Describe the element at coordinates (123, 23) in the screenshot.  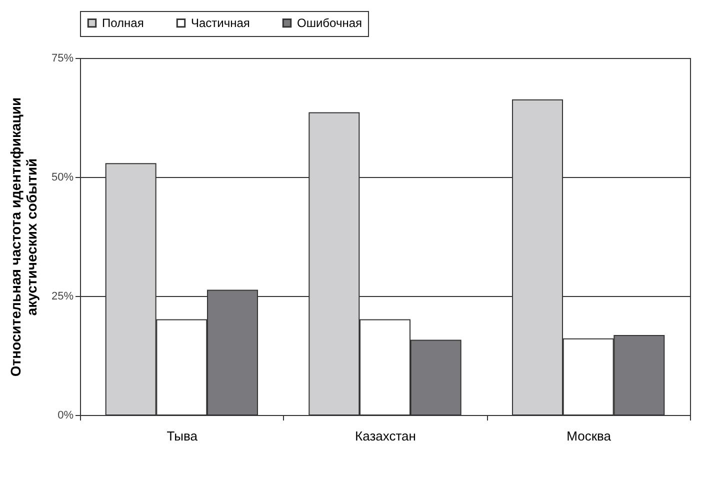
I see `legend-label: Полная` at that location.